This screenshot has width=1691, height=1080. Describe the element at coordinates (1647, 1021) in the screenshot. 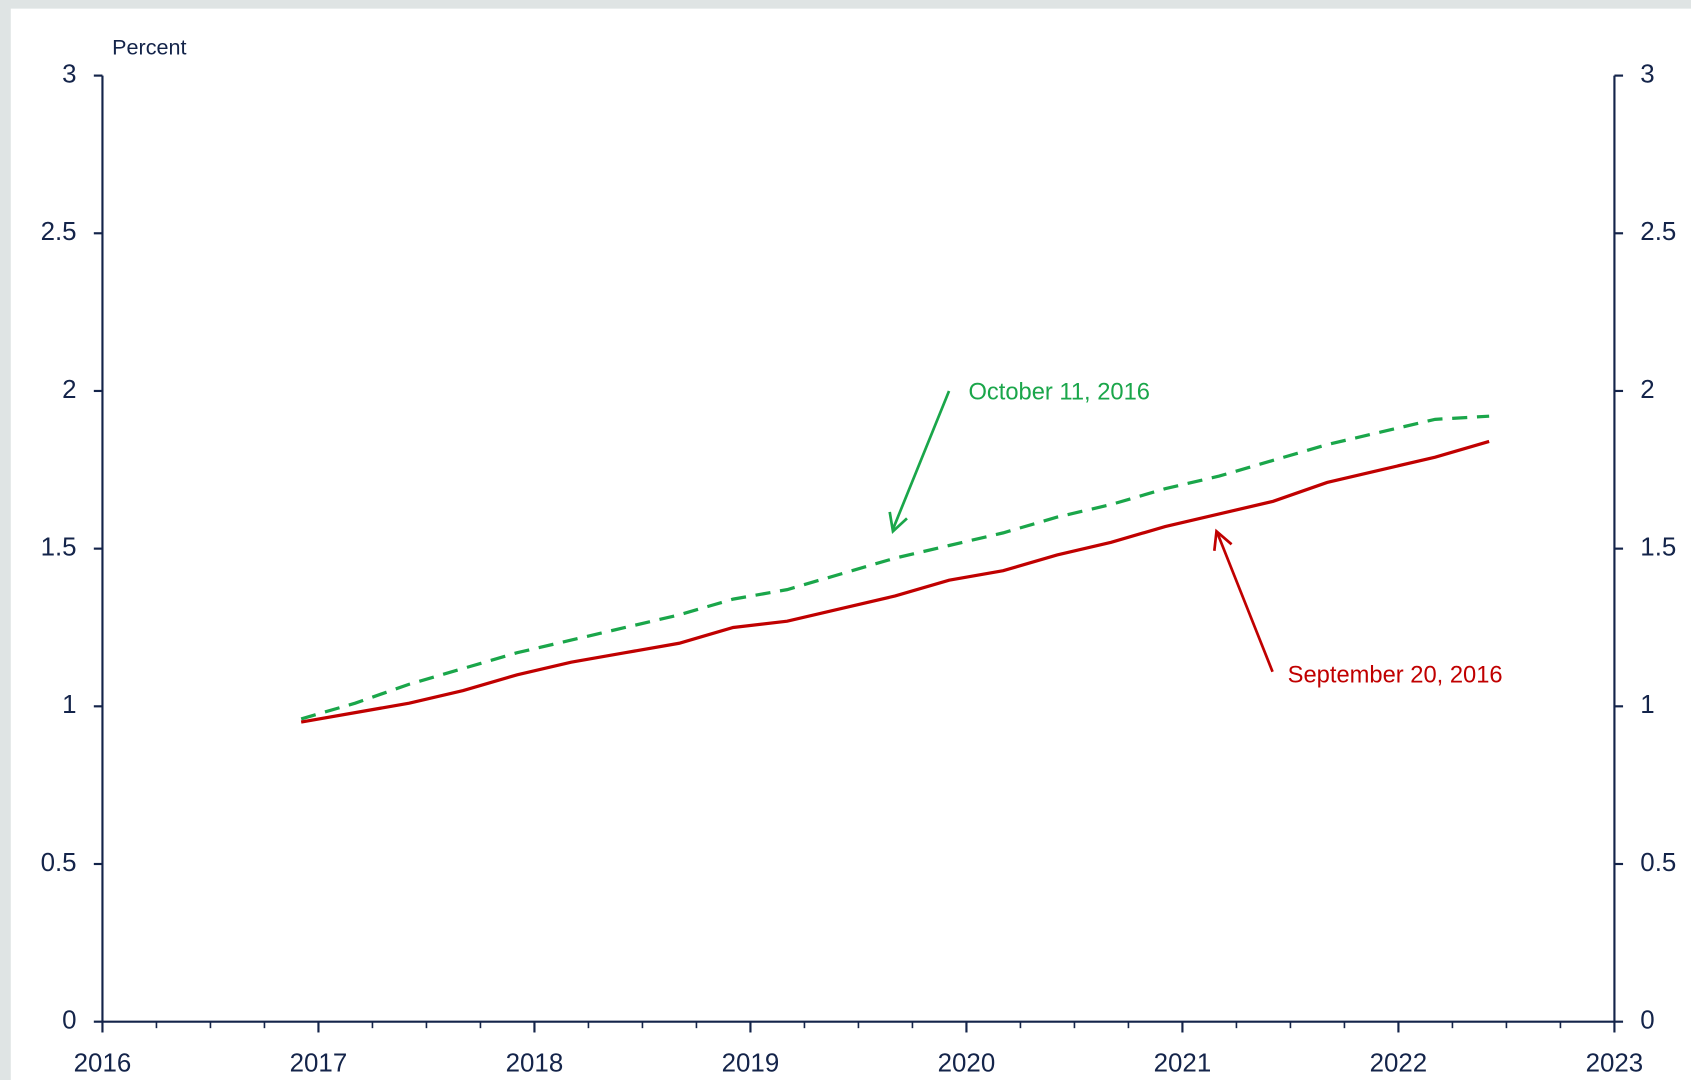

I see `y2-tick-label: 0` at that location.